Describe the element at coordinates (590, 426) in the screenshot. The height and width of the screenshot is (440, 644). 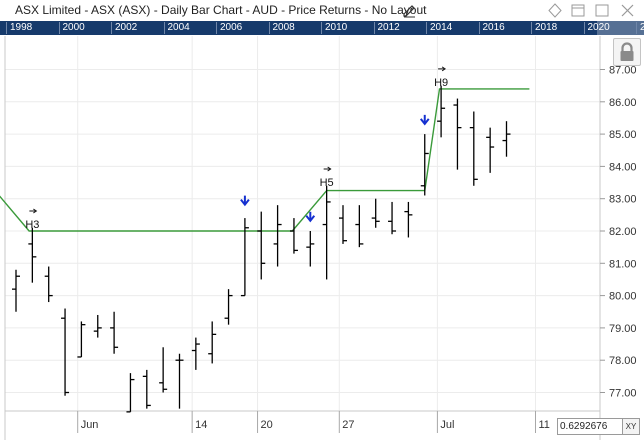
I see `xy-readout: 0.6292676` at that location.